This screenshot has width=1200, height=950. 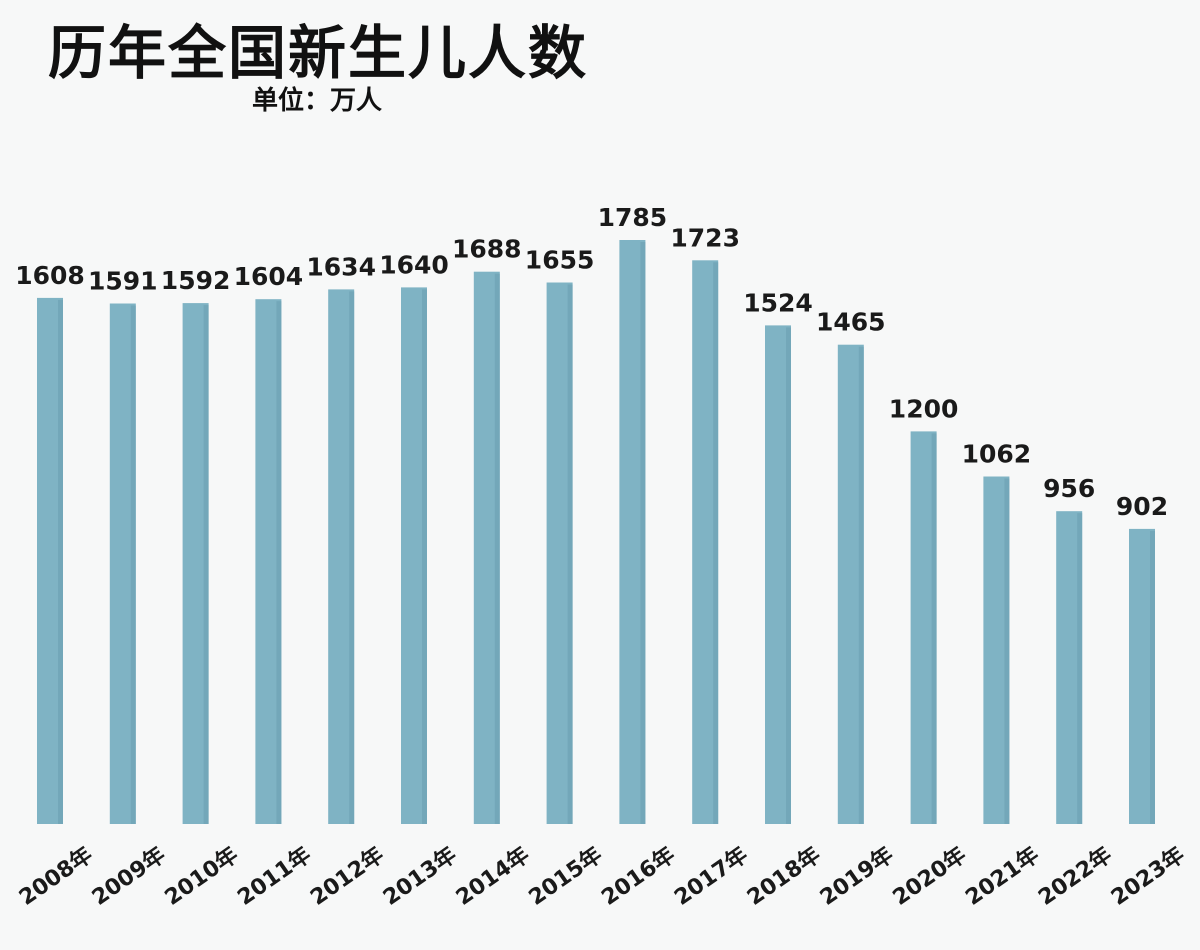 What do you see at coordinates (924, 408) in the screenshot?
I see `value-label: 1200` at bounding box center [924, 408].